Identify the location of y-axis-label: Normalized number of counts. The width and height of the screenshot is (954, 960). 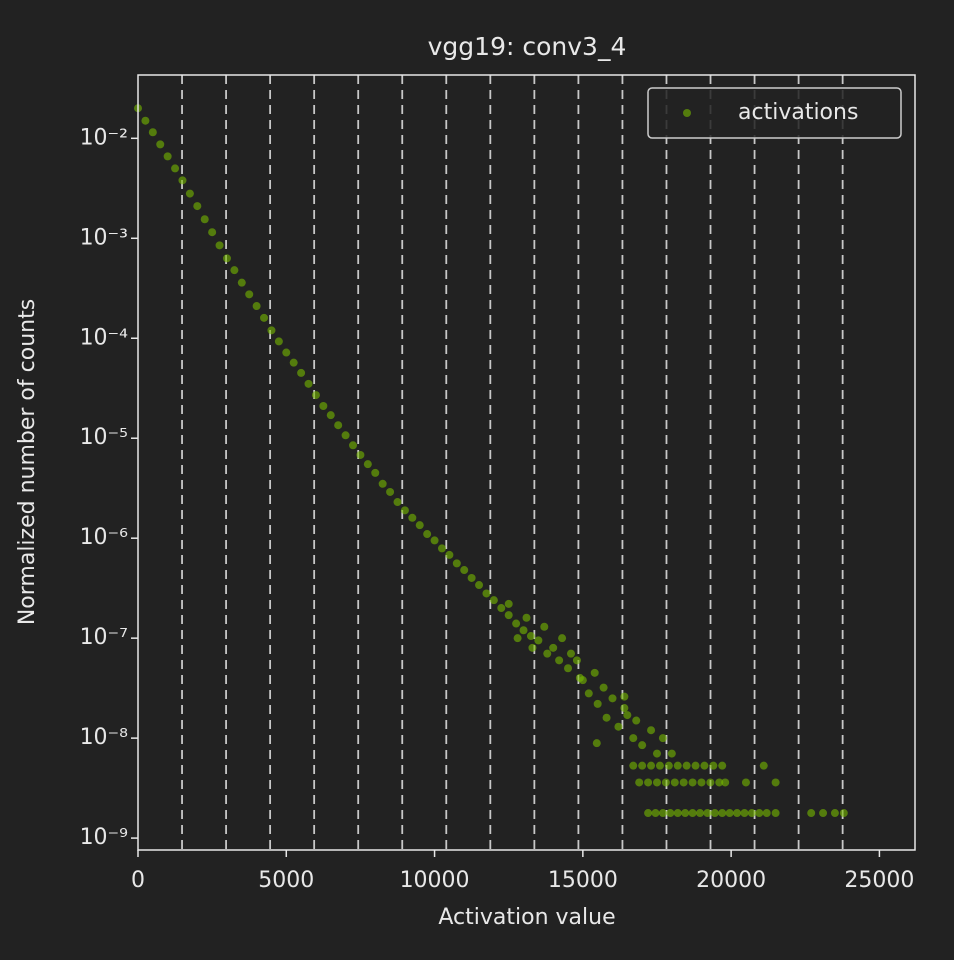
(27, 462).